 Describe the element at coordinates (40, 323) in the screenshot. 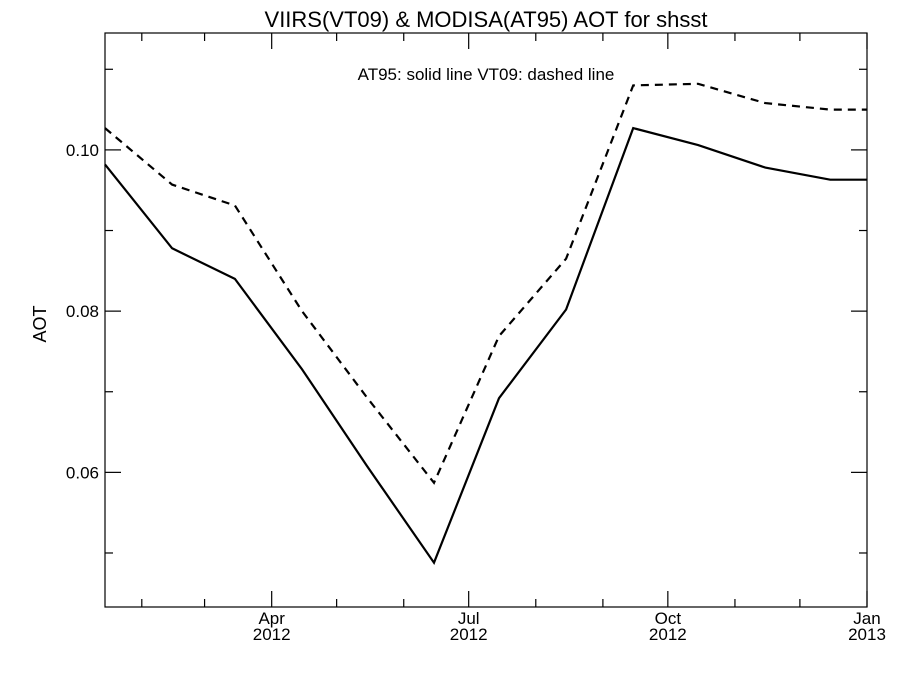

I see `y-axis-label: AOT` at that location.